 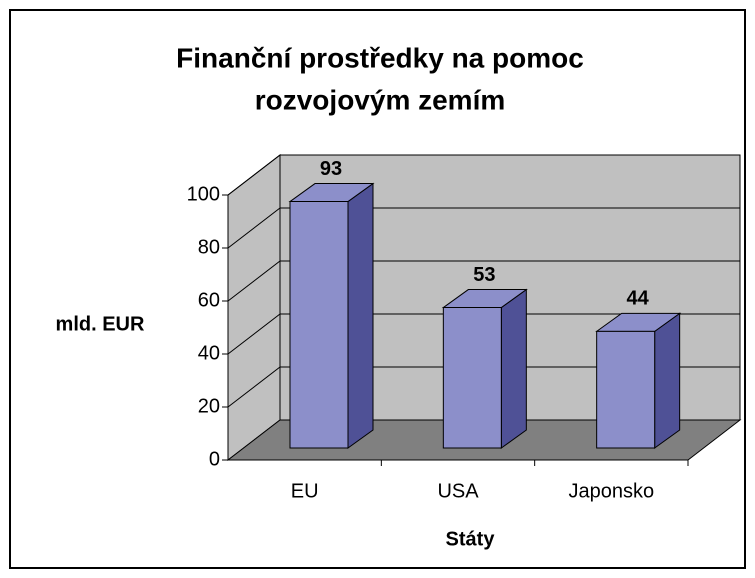 What do you see at coordinates (214, 459) in the screenshot?
I see `y-tick-label: 0` at bounding box center [214, 459].